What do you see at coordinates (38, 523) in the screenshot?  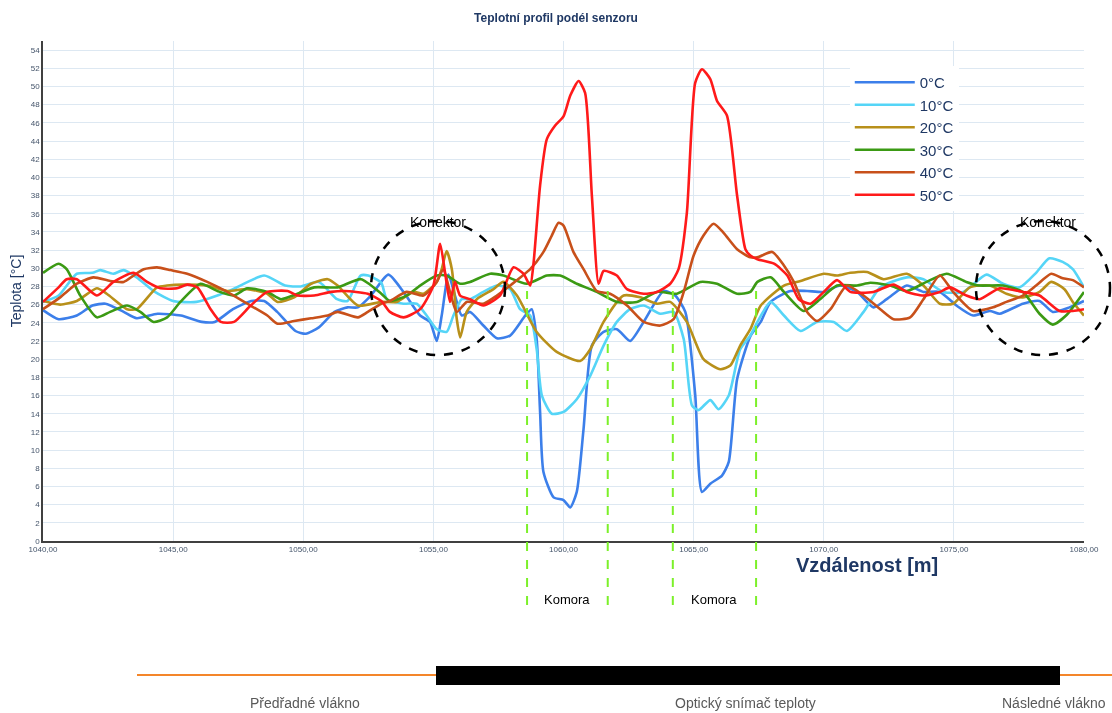 I see `y-tick-label: 2` at bounding box center [38, 523].